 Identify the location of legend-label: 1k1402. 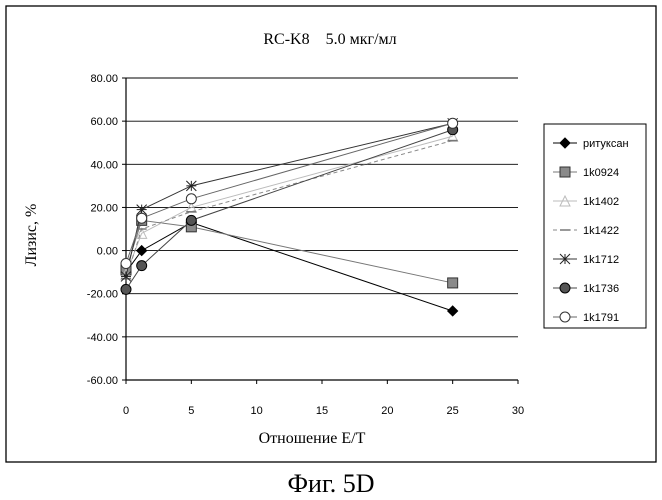
(601, 202).